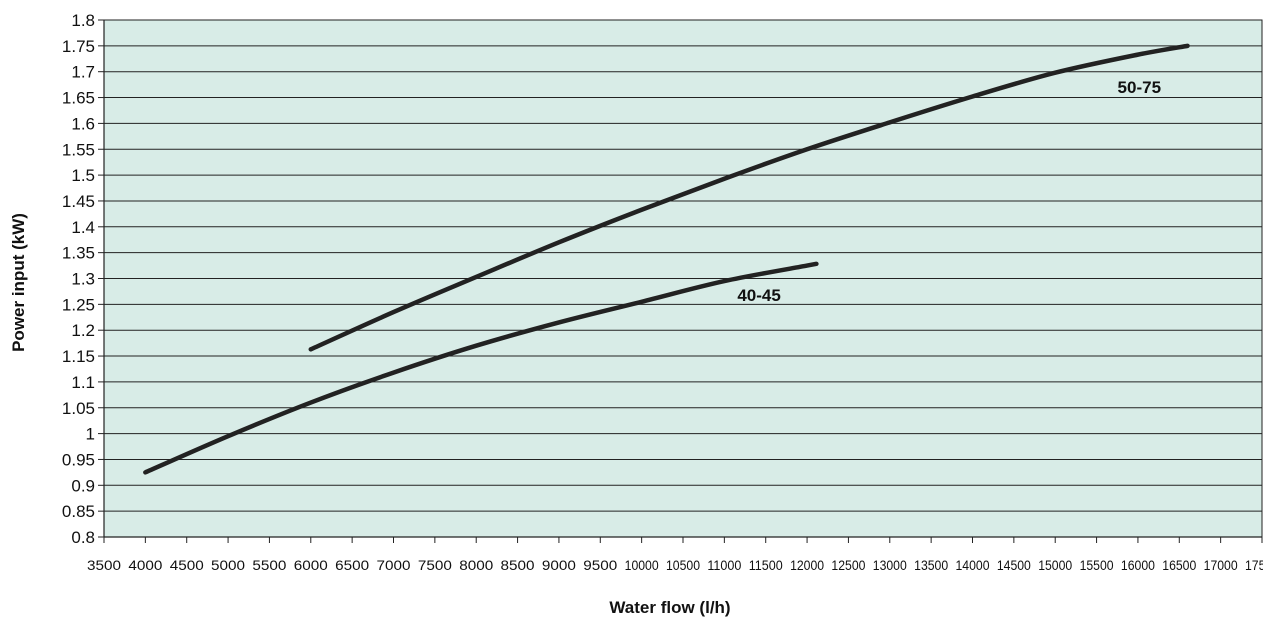 The height and width of the screenshot is (621, 1263). What do you see at coordinates (394, 565) in the screenshot?
I see `x-tick-label: 7000` at bounding box center [394, 565].